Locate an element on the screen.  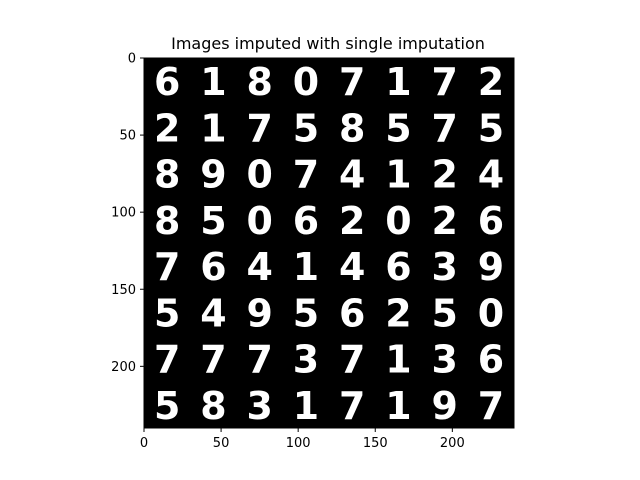
y-tick-label: 100 is located at coordinates (123, 213).